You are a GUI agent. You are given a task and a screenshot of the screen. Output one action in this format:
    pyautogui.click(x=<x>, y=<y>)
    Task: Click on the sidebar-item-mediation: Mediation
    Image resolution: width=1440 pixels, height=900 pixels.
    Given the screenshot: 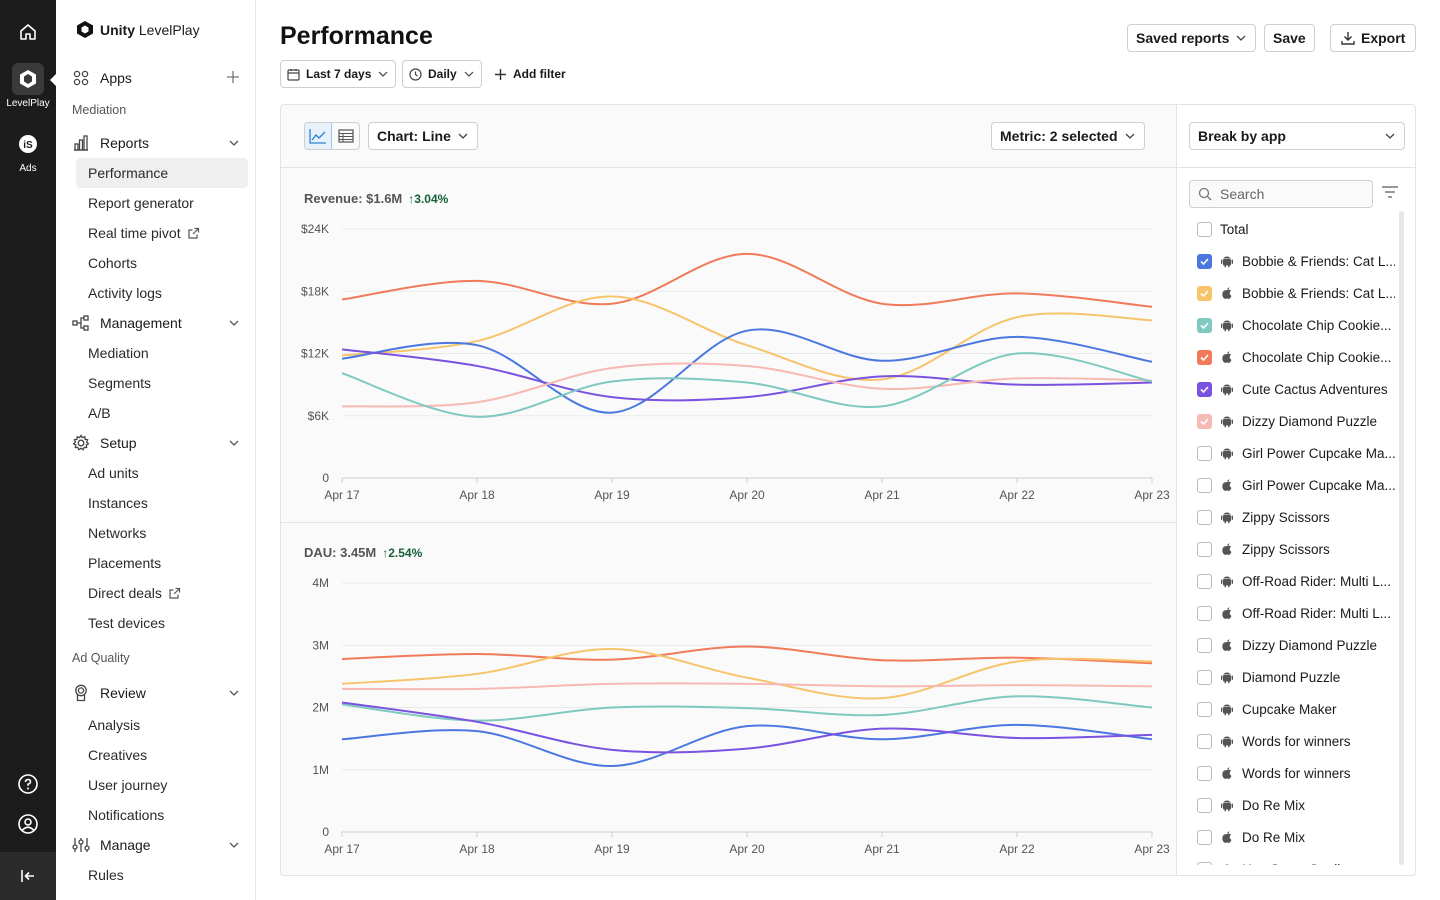 What is the action you would take?
    pyautogui.click(x=118, y=353)
    